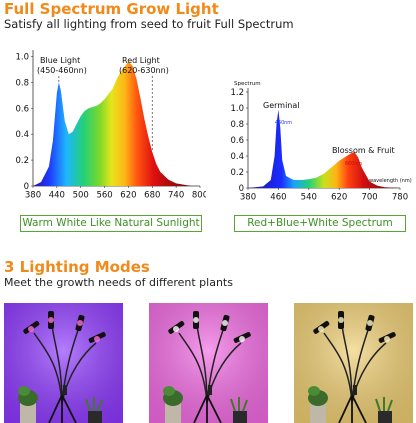  Describe the element at coordinates (390, 181) in the screenshot. I see `wavelength-axis-label: wavelength (nm)` at that location.